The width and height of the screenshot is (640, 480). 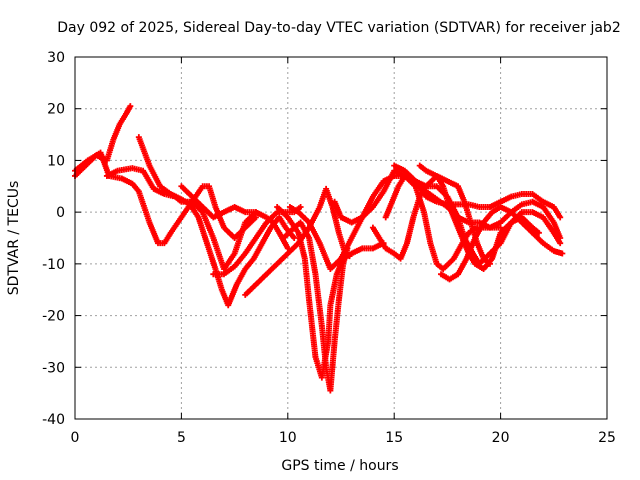 I want to click on series-arc-d, so click(x=216, y=221).